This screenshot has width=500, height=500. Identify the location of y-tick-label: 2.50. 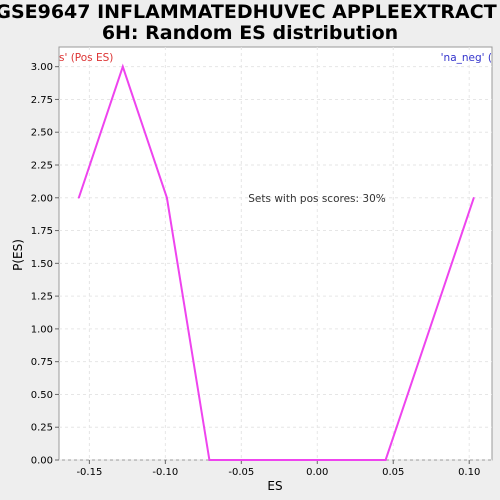
(42, 133).